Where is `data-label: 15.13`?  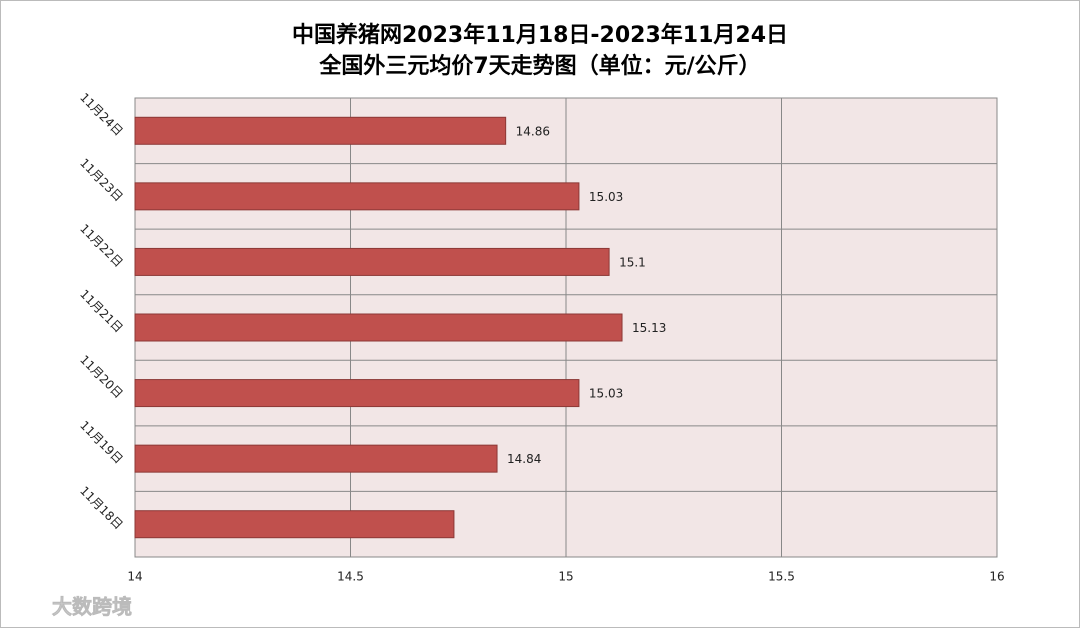 data-label: 15.13 is located at coordinates (649, 328).